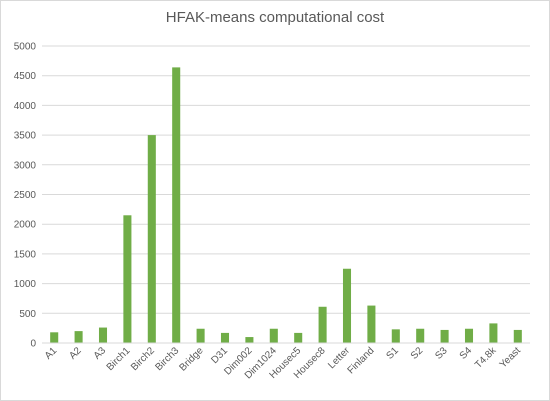 This screenshot has width=550, height=401. I want to click on y-tick-label: 1500, so click(25, 254).